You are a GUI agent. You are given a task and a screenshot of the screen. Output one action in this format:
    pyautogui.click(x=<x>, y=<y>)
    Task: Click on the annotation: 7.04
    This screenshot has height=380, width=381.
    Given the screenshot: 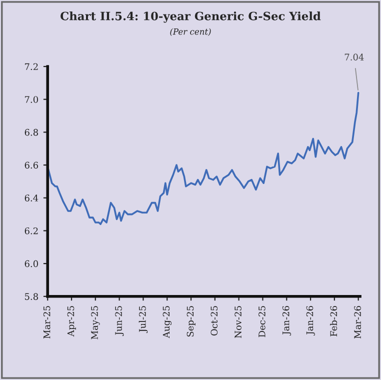 What is the action you would take?
    pyautogui.click(x=354, y=57)
    